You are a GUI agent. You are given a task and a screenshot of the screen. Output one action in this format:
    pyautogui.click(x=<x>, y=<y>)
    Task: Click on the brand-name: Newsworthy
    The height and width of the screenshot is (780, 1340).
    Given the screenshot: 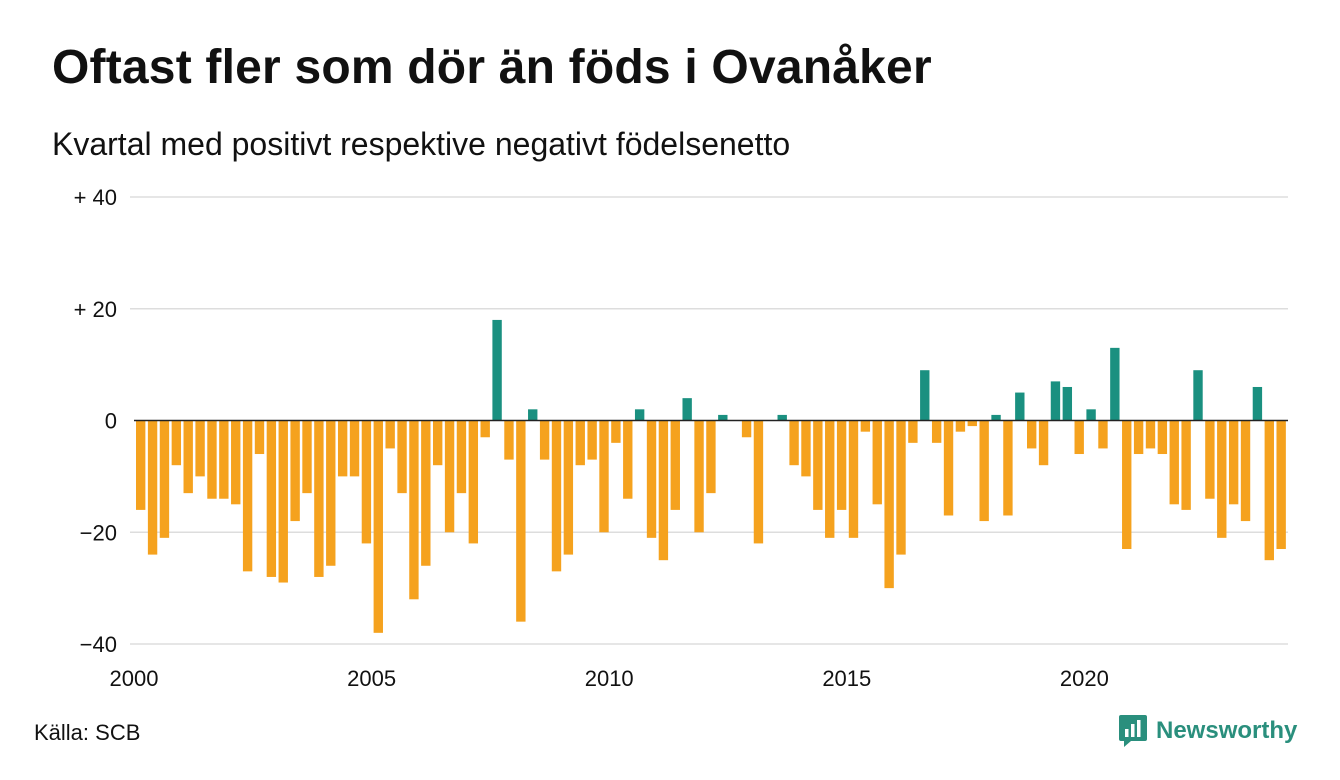 What is the action you would take?
    pyautogui.click(x=1227, y=730)
    